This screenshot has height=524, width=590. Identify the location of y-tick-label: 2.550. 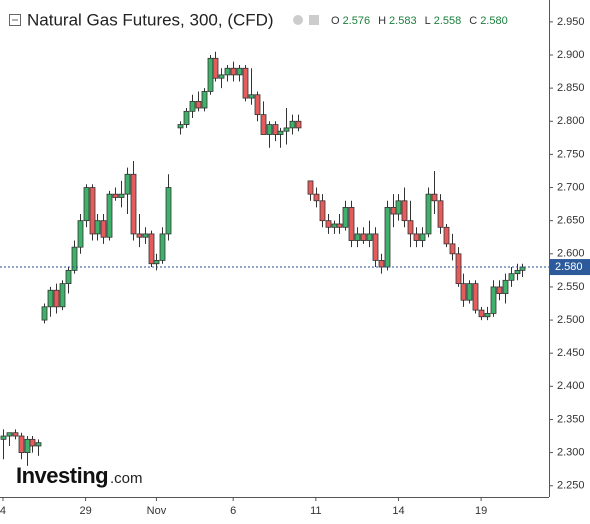
(571, 287).